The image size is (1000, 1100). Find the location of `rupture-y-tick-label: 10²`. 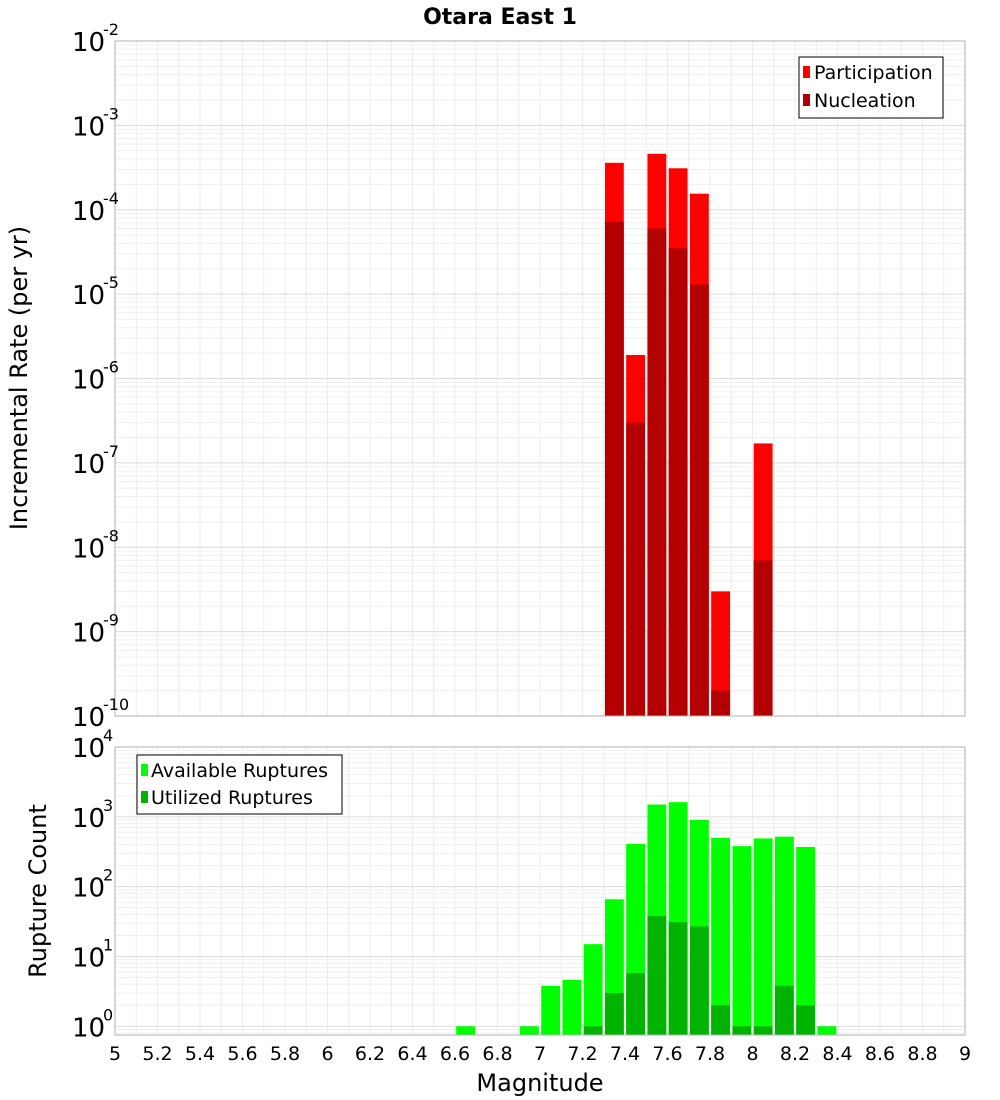

rupture-y-tick-label: 10² is located at coordinates (92, 885).